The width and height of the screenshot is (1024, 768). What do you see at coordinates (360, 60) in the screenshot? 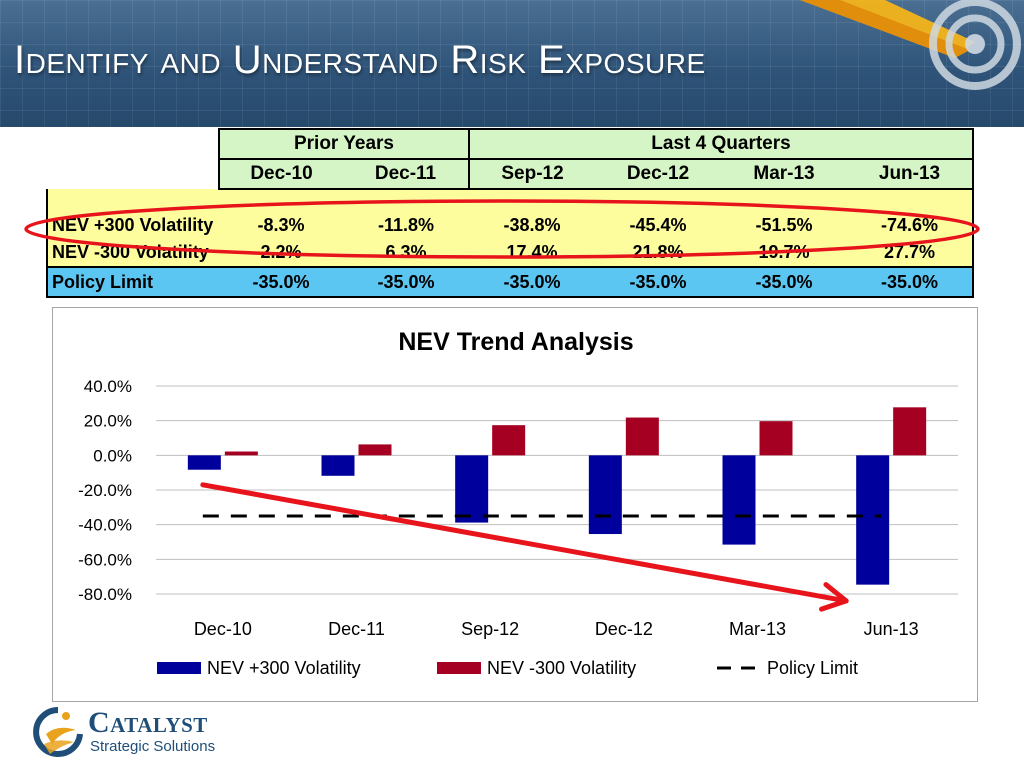
I see `page-title: Identify and Understand Risk Exposure` at bounding box center [360, 60].